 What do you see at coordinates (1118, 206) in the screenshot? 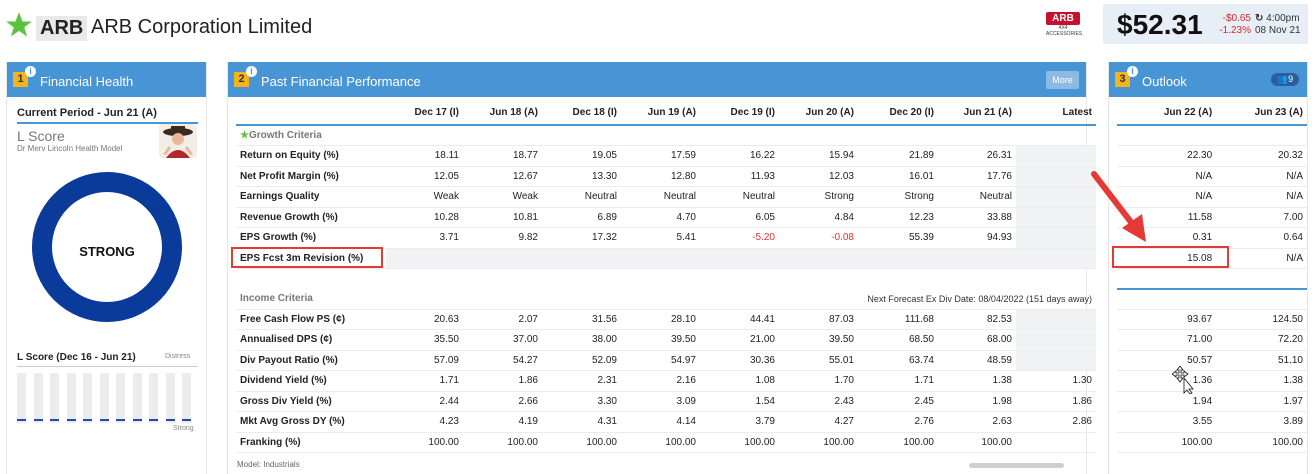
I see `red-arrow-annotation` at bounding box center [1118, 206].